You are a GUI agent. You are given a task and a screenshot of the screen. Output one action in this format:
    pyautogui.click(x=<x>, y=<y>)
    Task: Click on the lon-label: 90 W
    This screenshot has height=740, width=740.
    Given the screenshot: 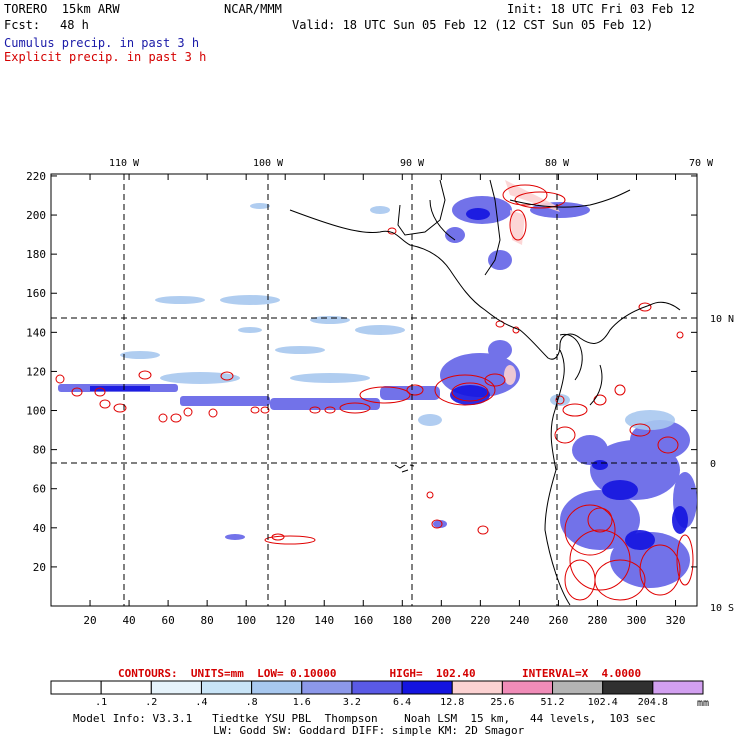 What is the action you would take?
    pyautogui.click(x=412, y=163)
    